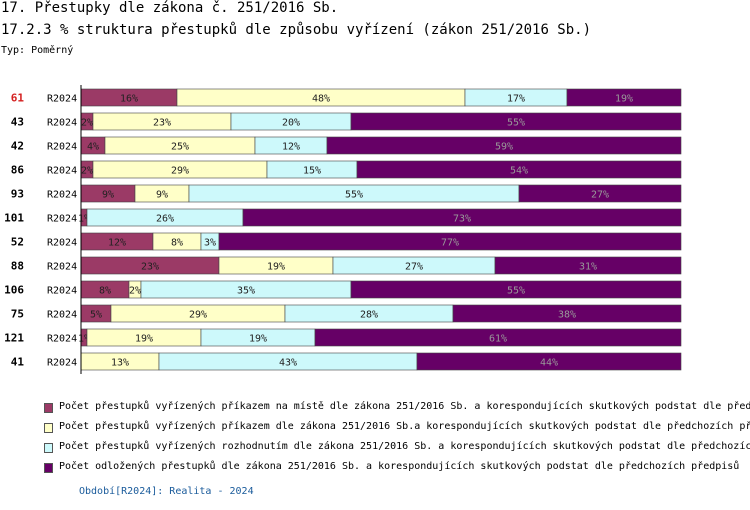 The width and height of the screenshot is (750, 510). I want to click on legend-swatch-order, so click(48, 428).